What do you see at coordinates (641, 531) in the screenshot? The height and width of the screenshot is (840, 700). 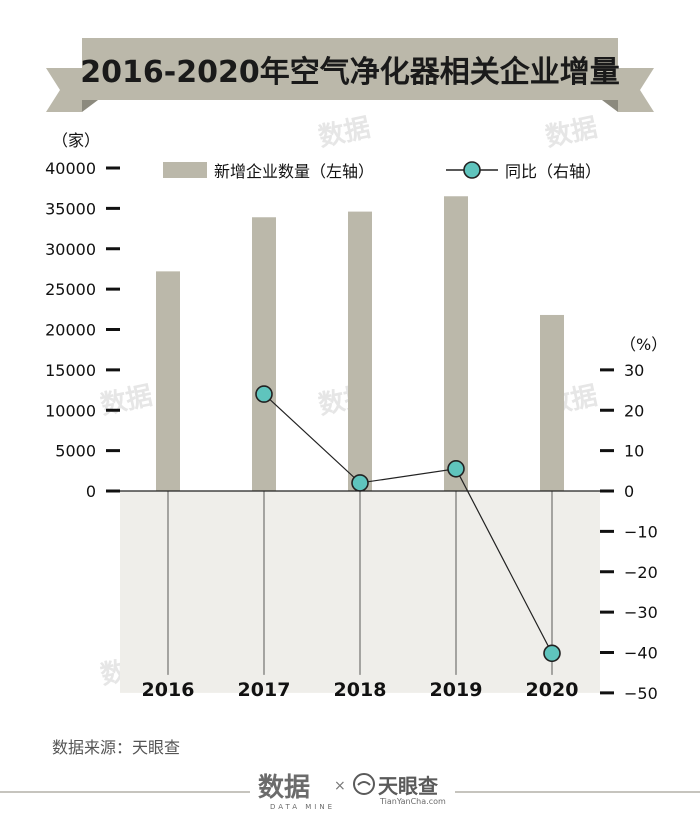 I see `right-axis-tick-label: −10` at bounding box center [641, 531].